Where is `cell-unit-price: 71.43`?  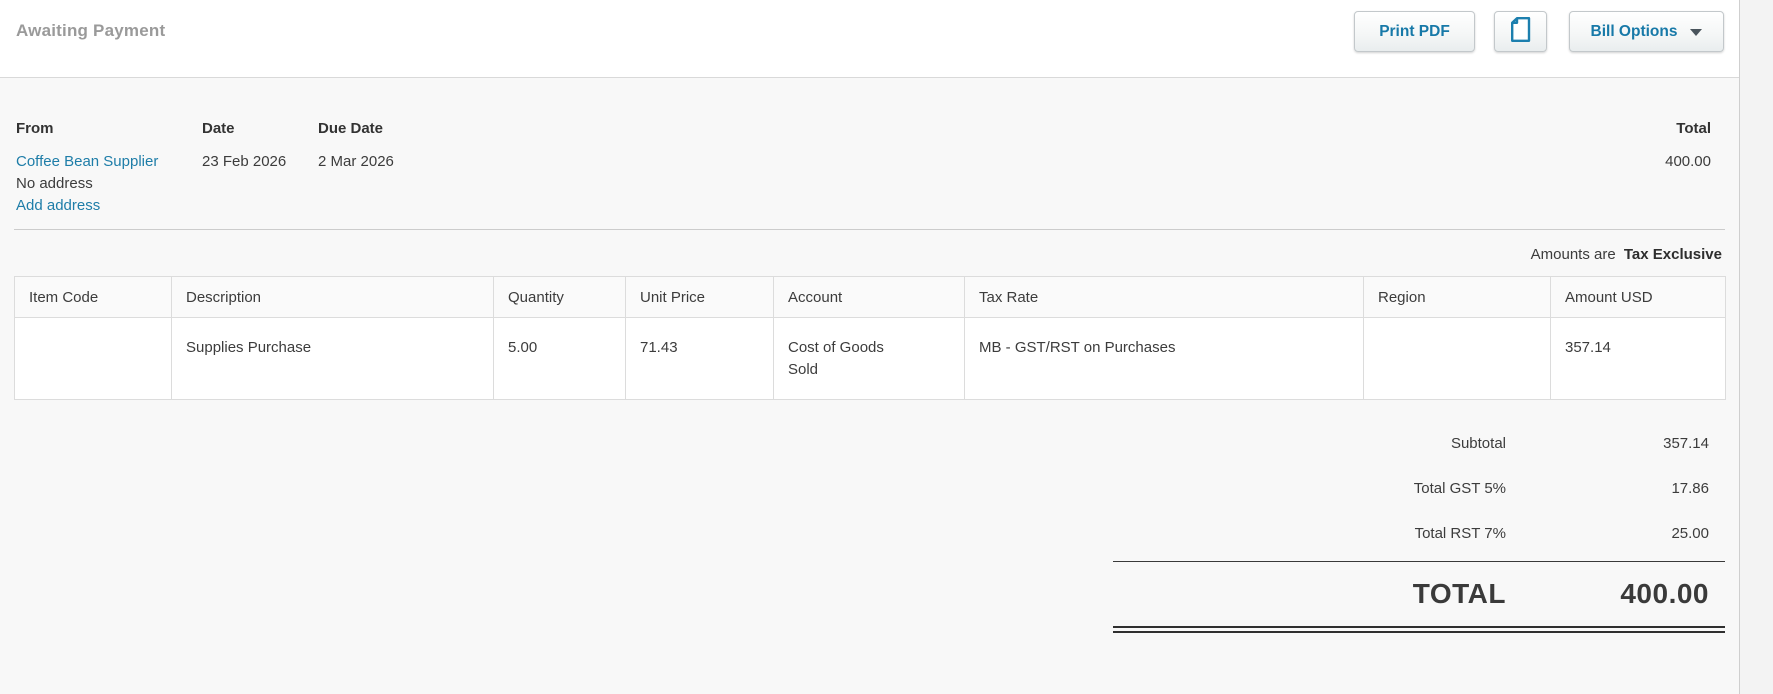
cell-unit-price: 71.43 is located at coordinates (699, 358).